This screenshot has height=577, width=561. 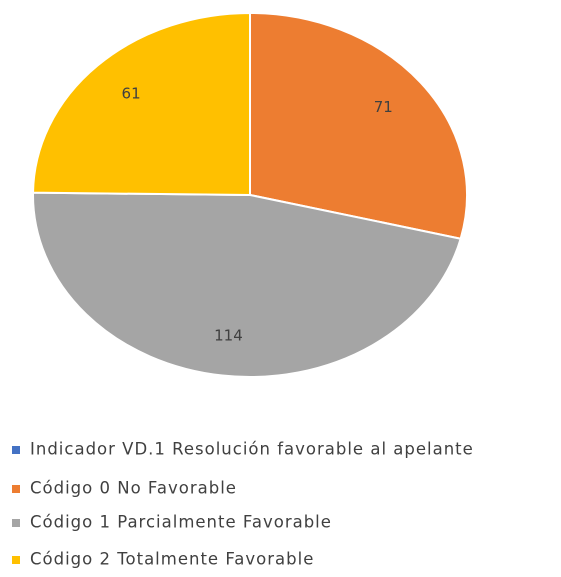 What do you see at coordinates (133, 488) in the screenshot?
I see `legend-label: Código 0 No Favorable` at bounding box center [133, 488].